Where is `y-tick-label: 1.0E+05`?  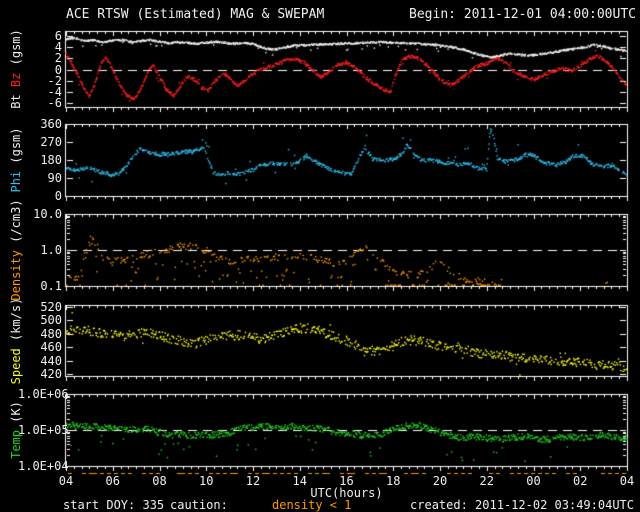 y-tick-label: 1.0E+05 is located at coordinates (43, 430).